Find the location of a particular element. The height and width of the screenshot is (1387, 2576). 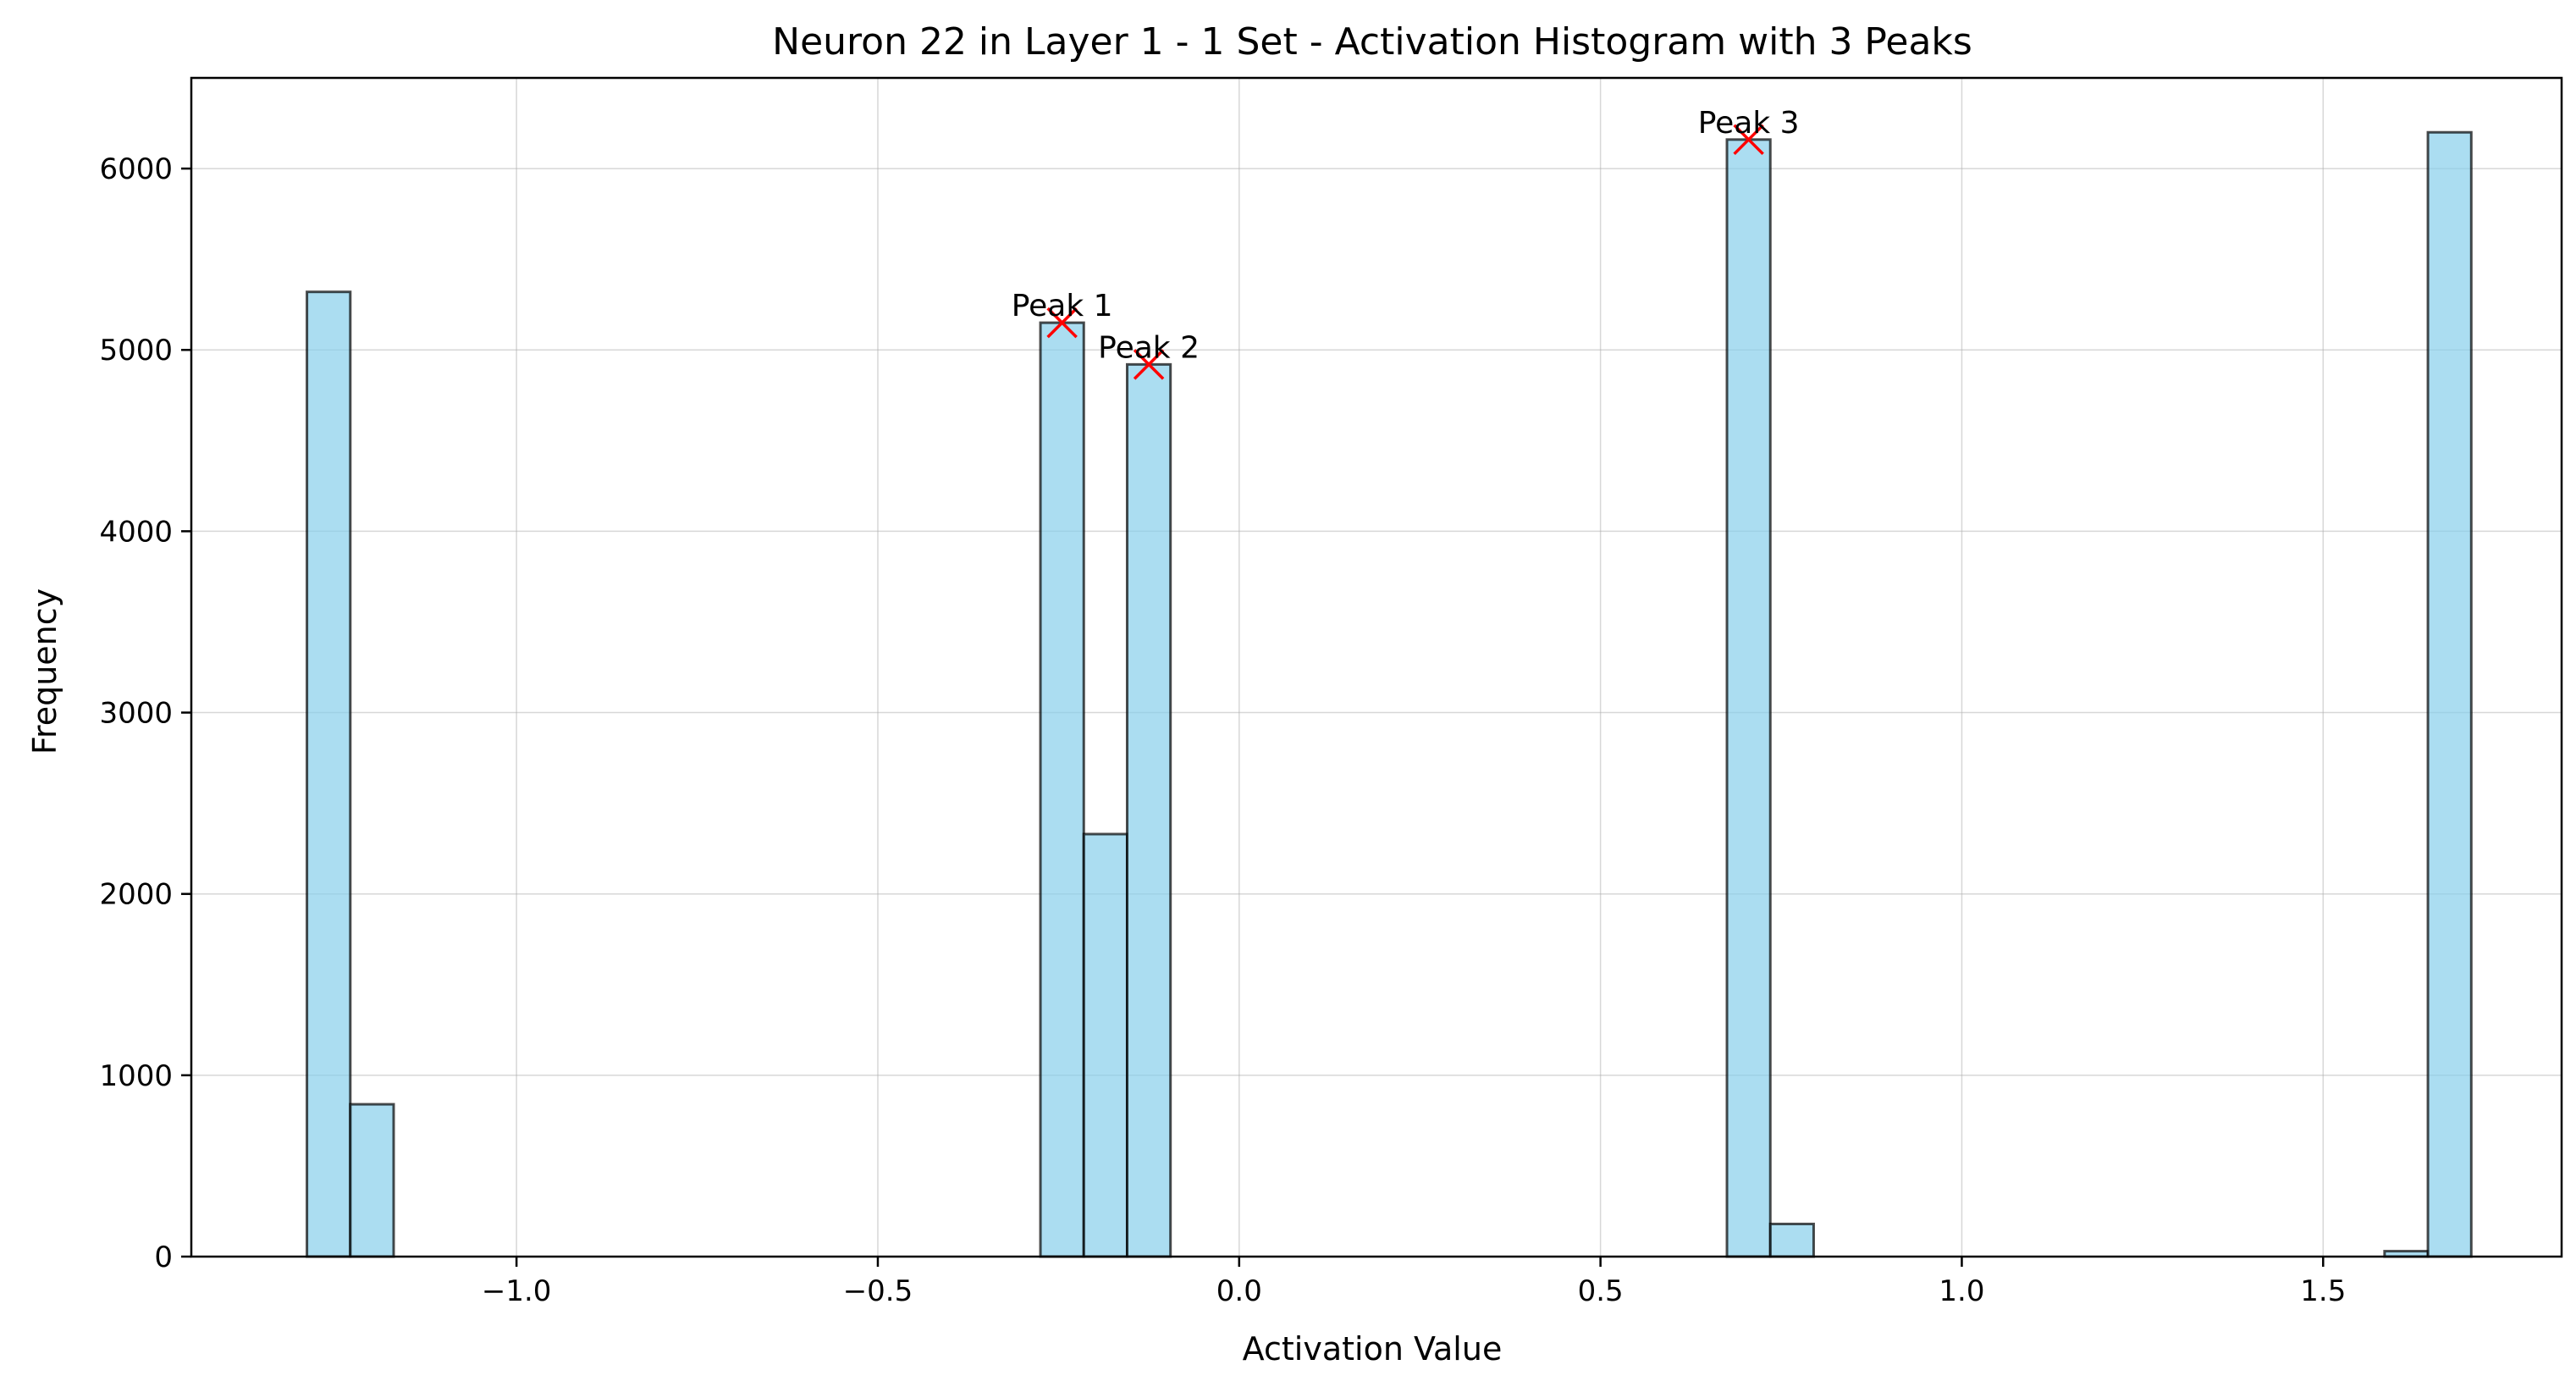

x-axis-ticks: −1.0 −0.5 0.0 0.5 1.0 1.5 is located at coordinates (1414, 1282).